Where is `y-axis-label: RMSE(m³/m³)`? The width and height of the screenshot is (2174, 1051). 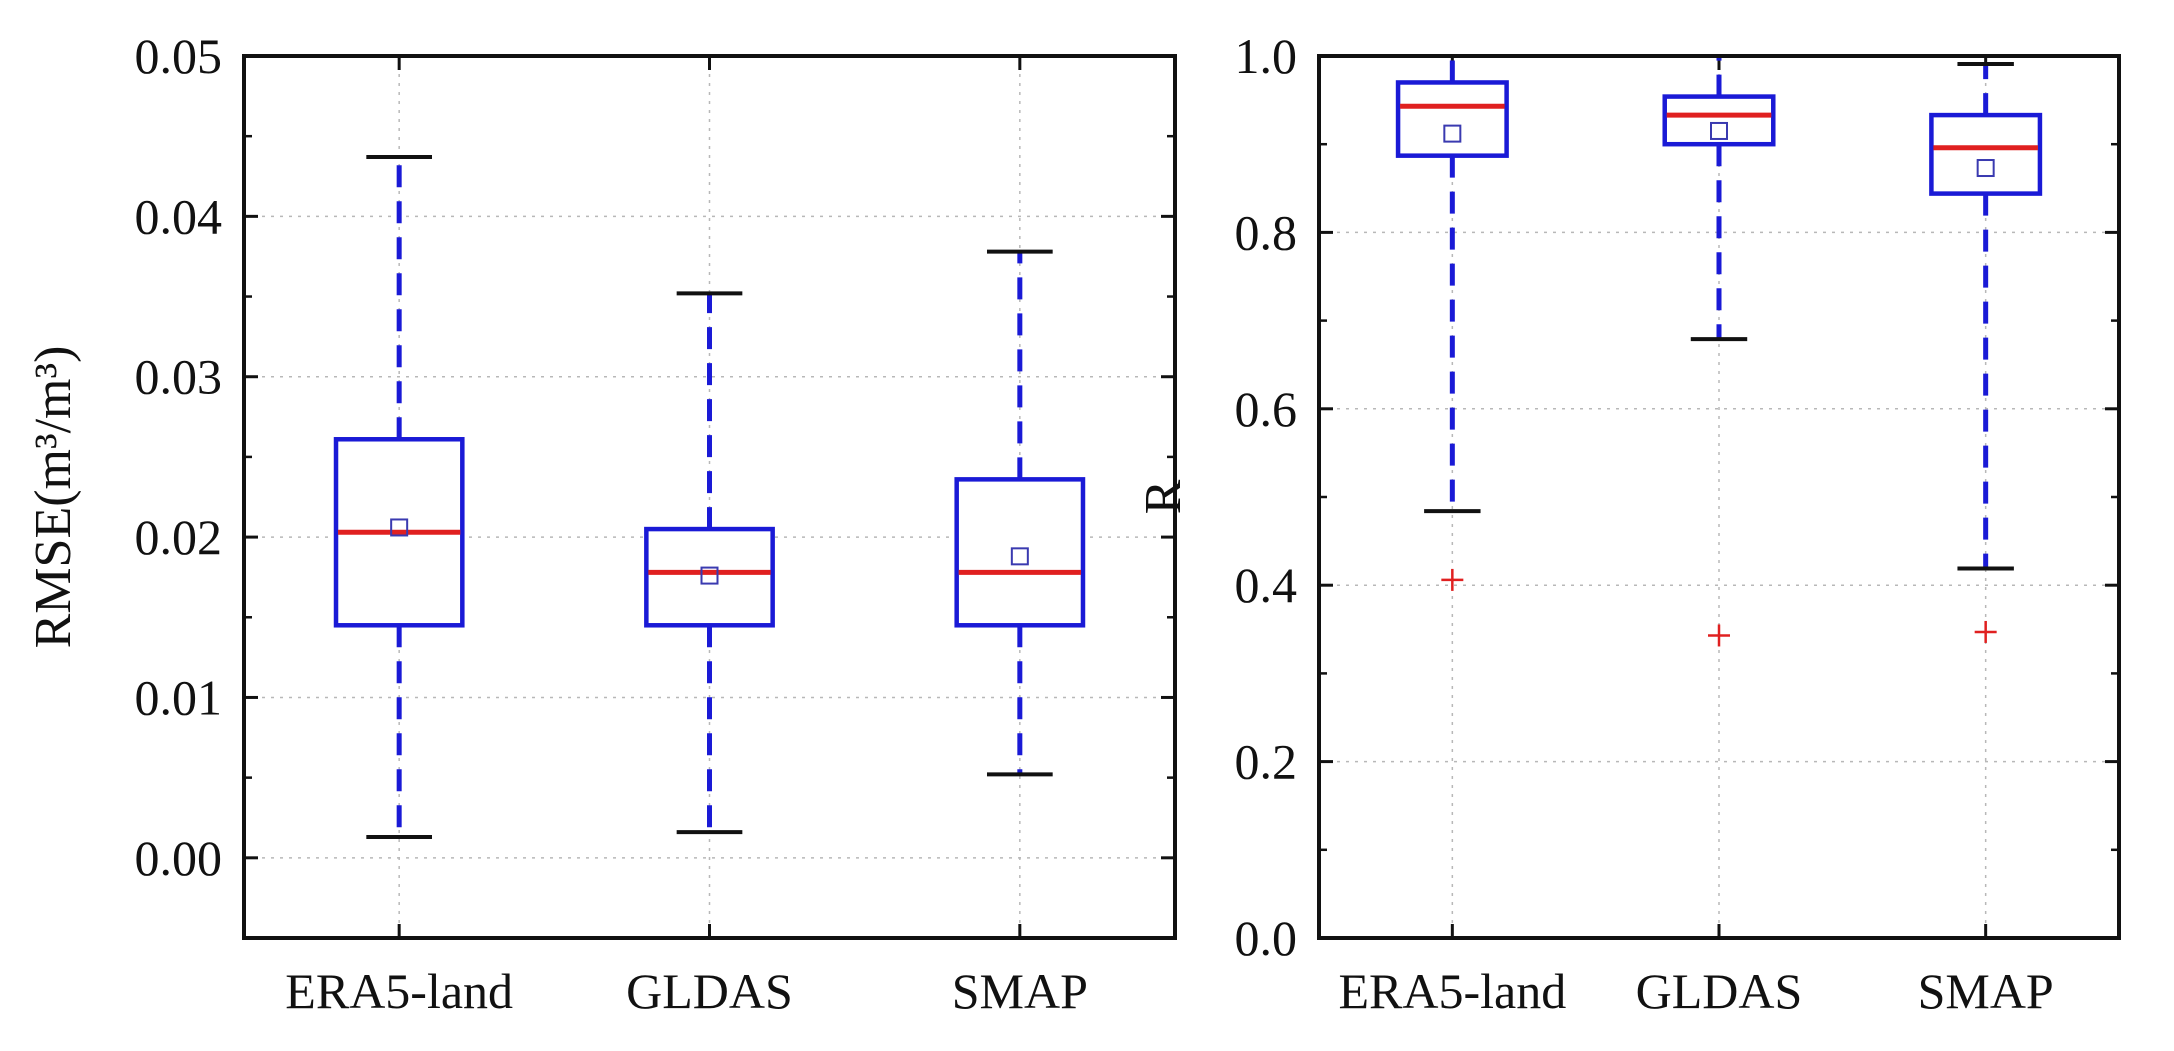 y-axis-label: RMSE(m³/m³) is located at coordinates (53, 497).